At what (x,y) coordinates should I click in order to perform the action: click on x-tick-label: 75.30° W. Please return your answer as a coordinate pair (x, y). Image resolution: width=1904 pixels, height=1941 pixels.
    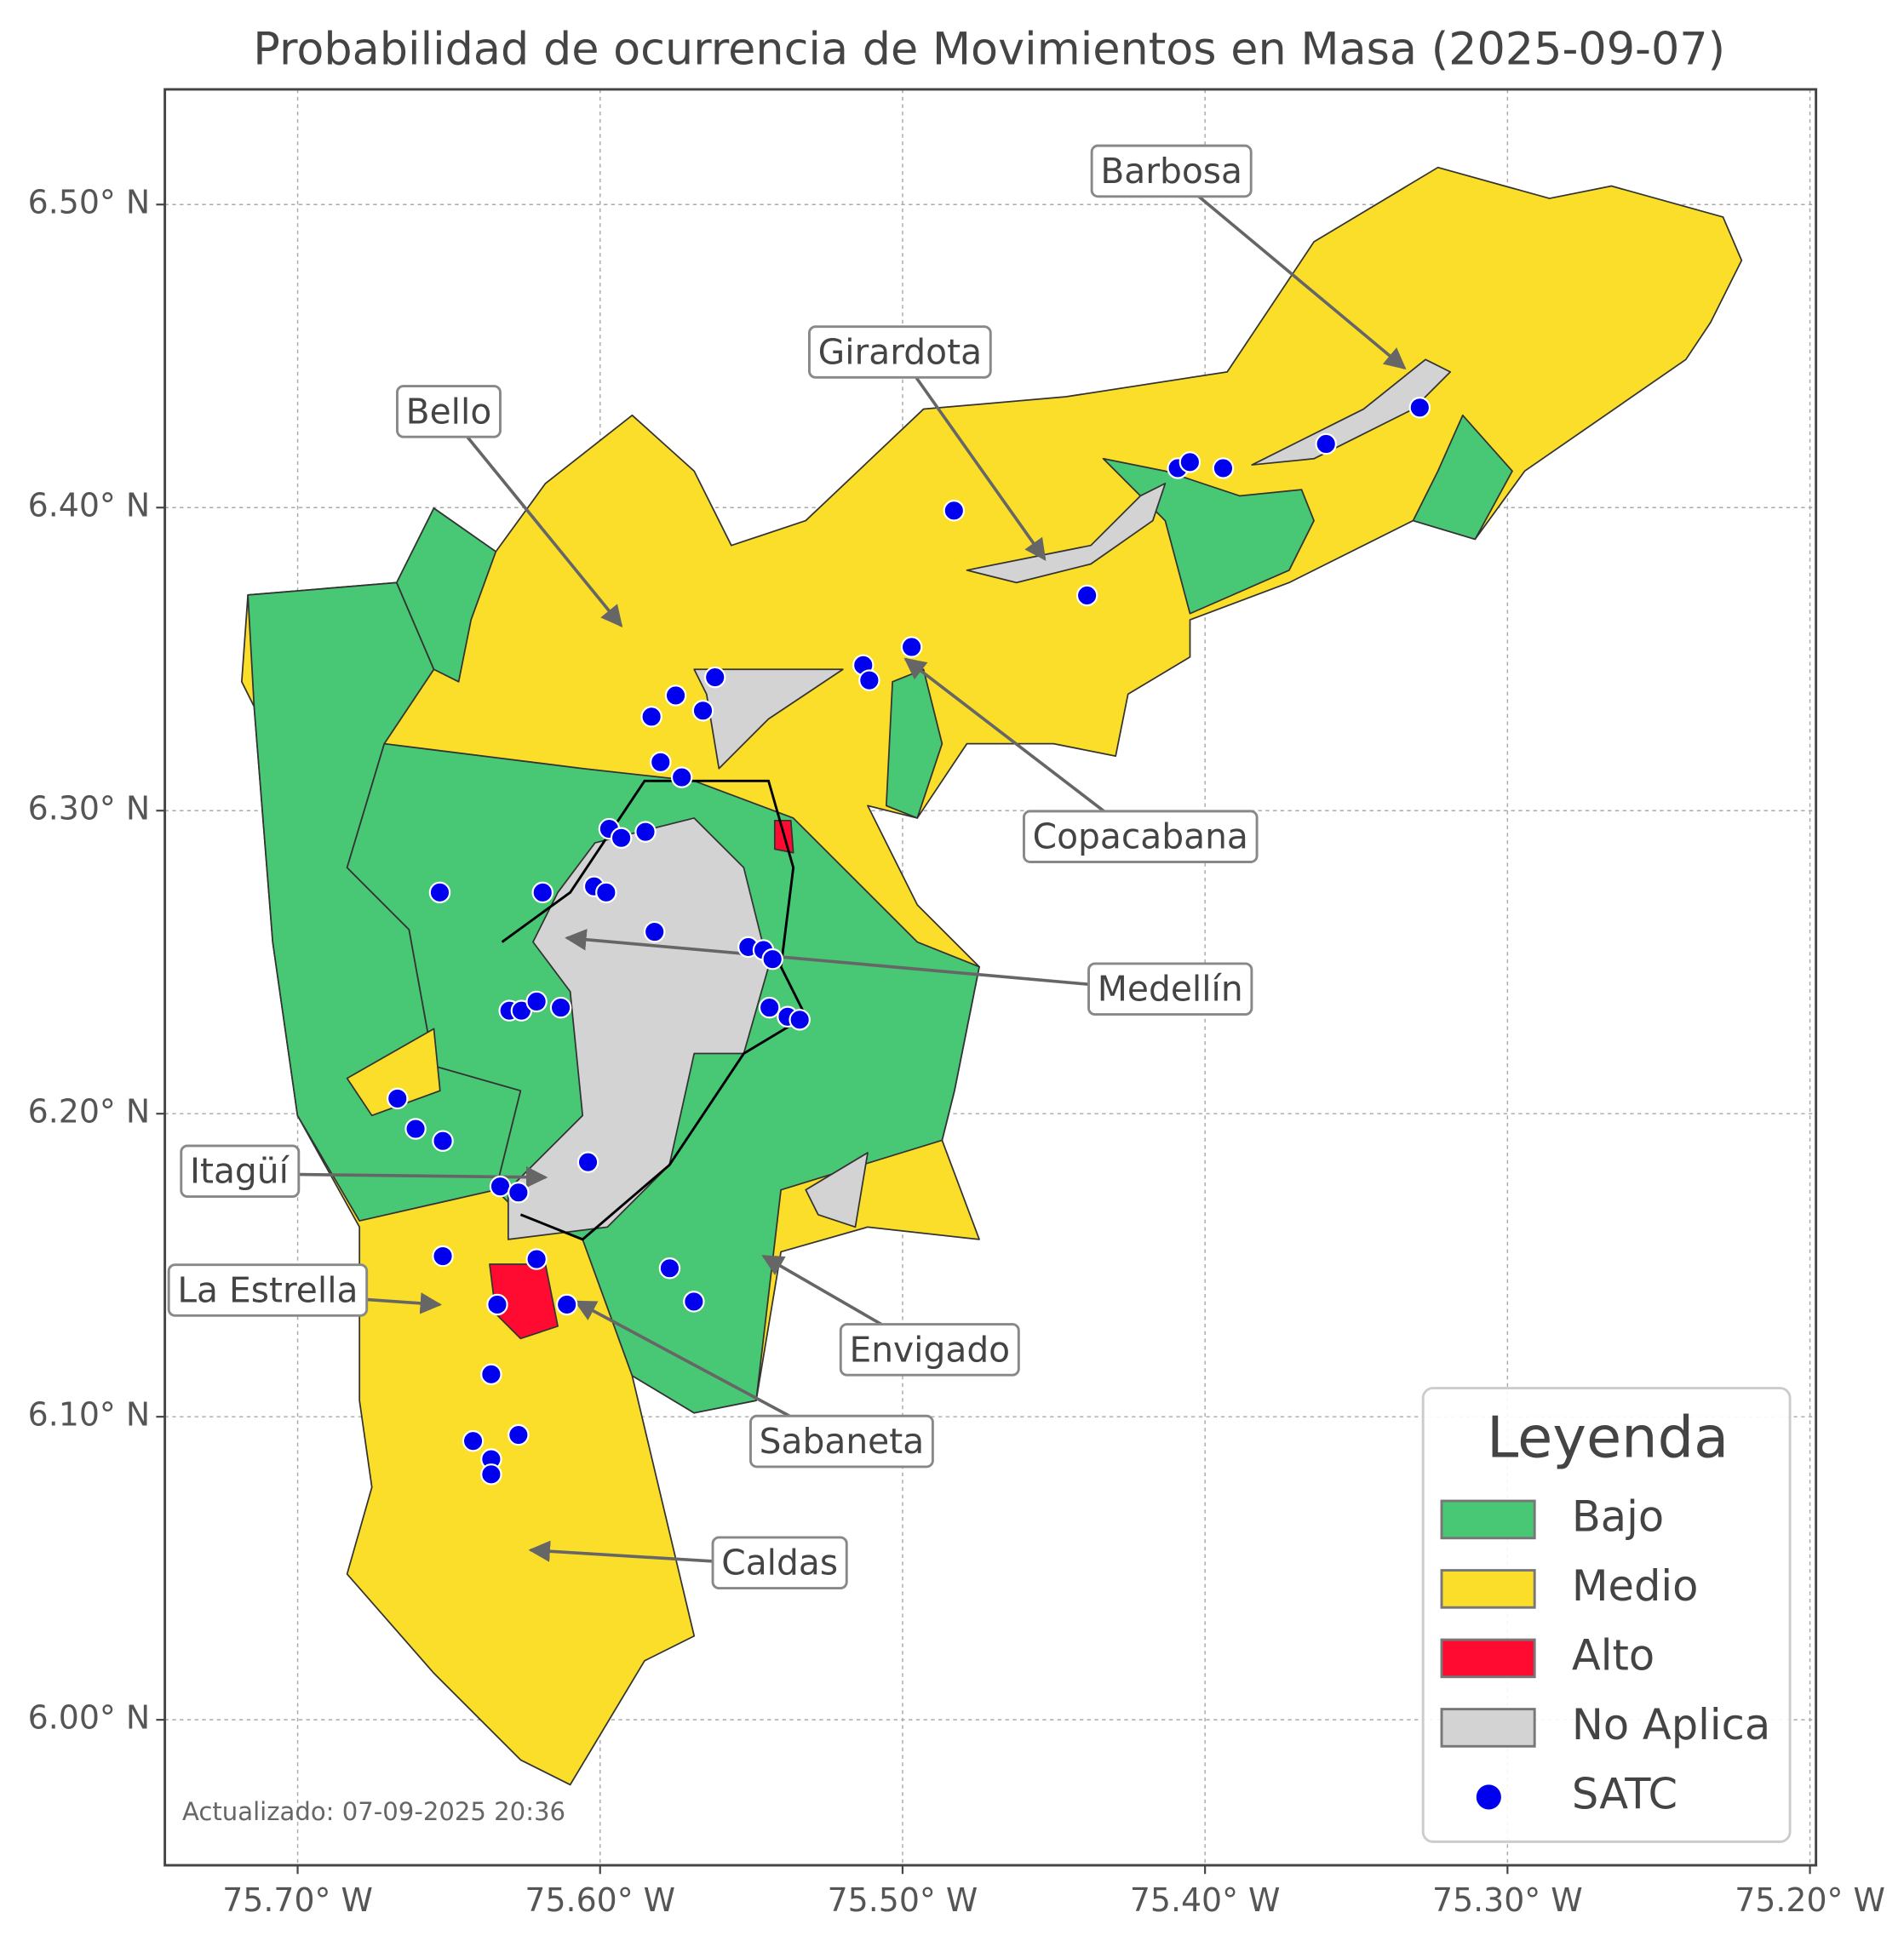
    Looking at the image, I should click on (1507, 1900).